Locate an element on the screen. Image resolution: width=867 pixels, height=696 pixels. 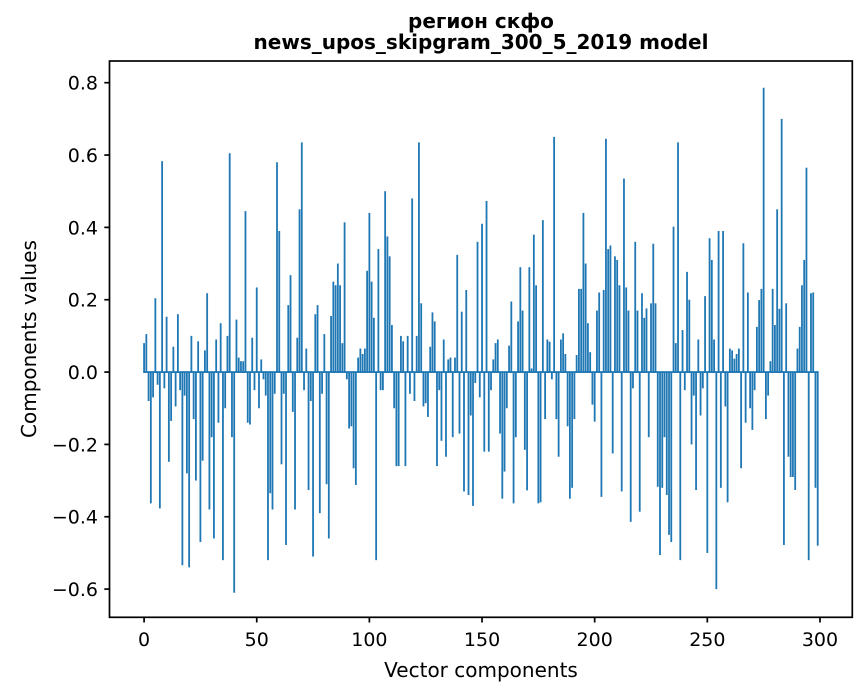
y-tick-label: 0.6 is located at coordinates (83, 156).